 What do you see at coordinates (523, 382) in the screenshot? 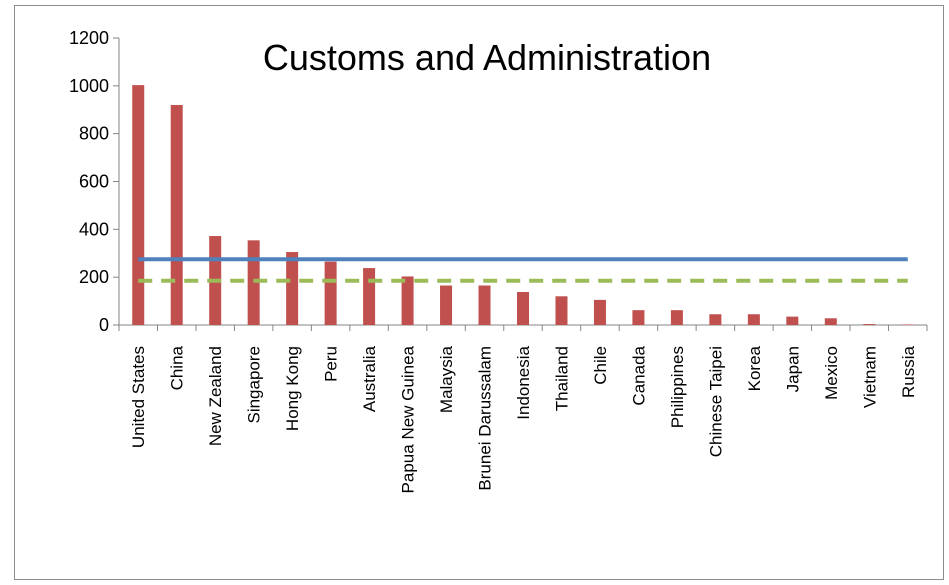
I see `category-label: Indonesia` at bounding box center [523, 382].